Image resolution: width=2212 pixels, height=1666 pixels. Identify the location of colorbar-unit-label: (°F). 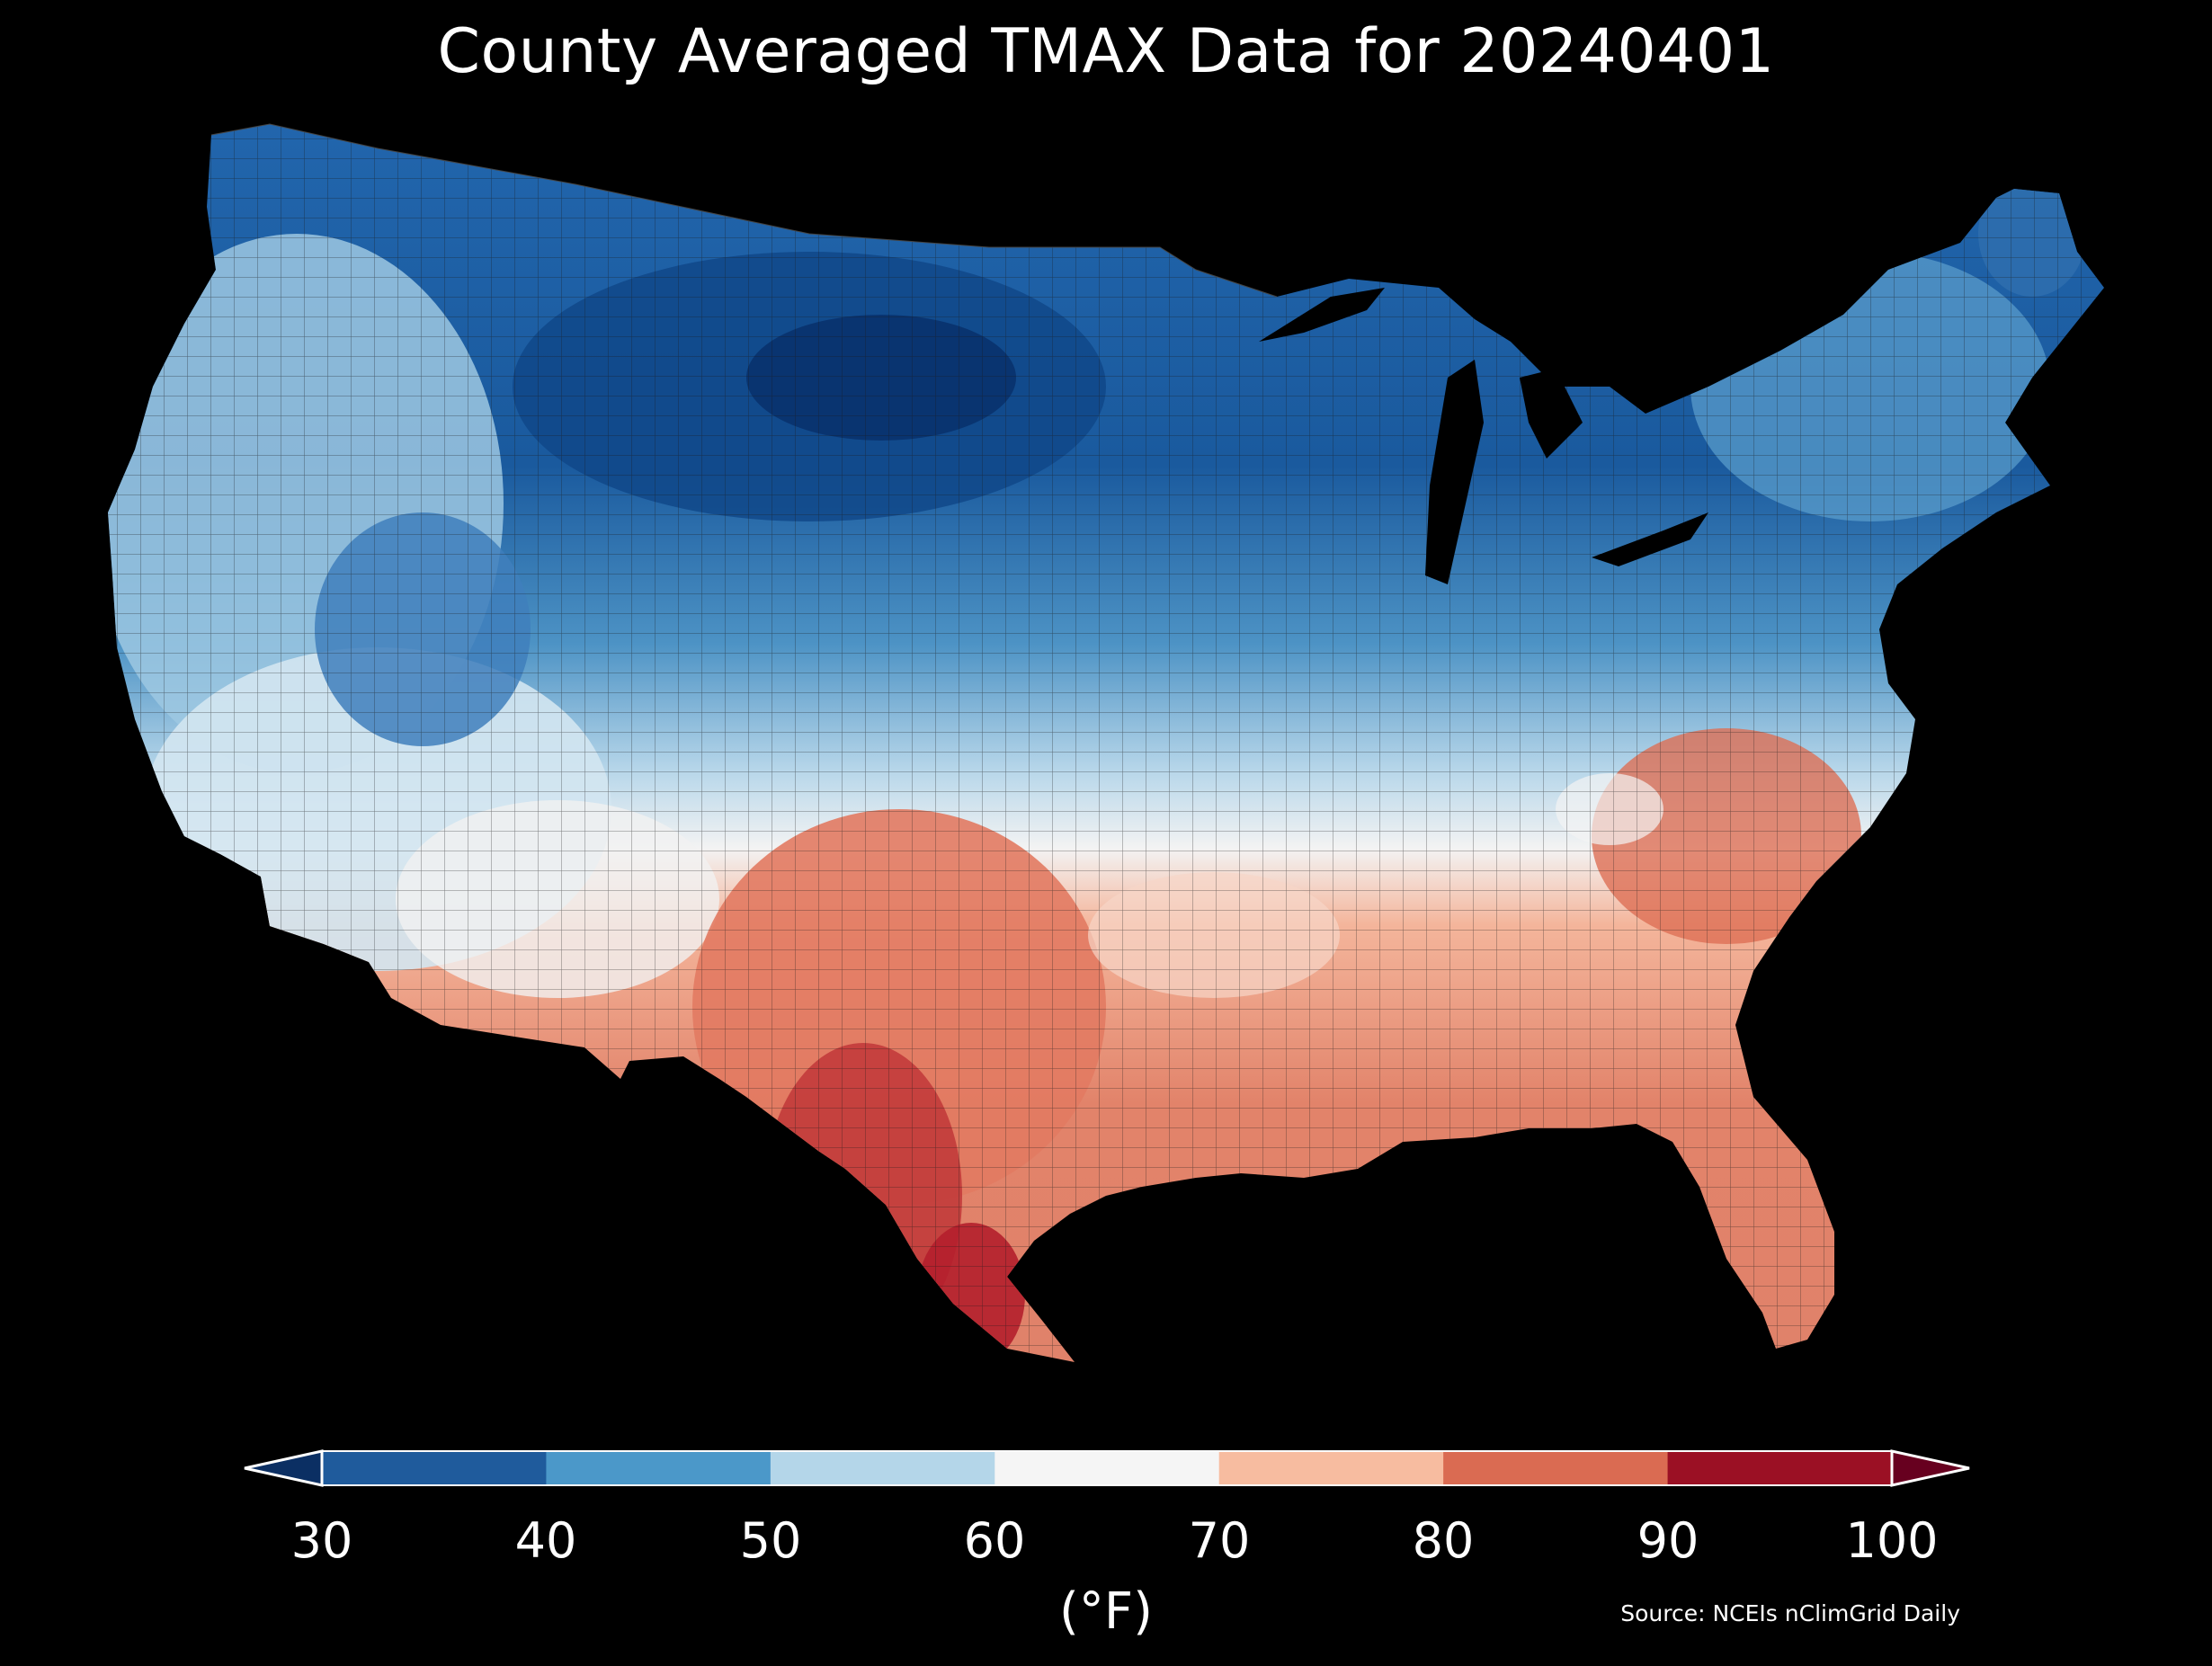
(1106, 1612).